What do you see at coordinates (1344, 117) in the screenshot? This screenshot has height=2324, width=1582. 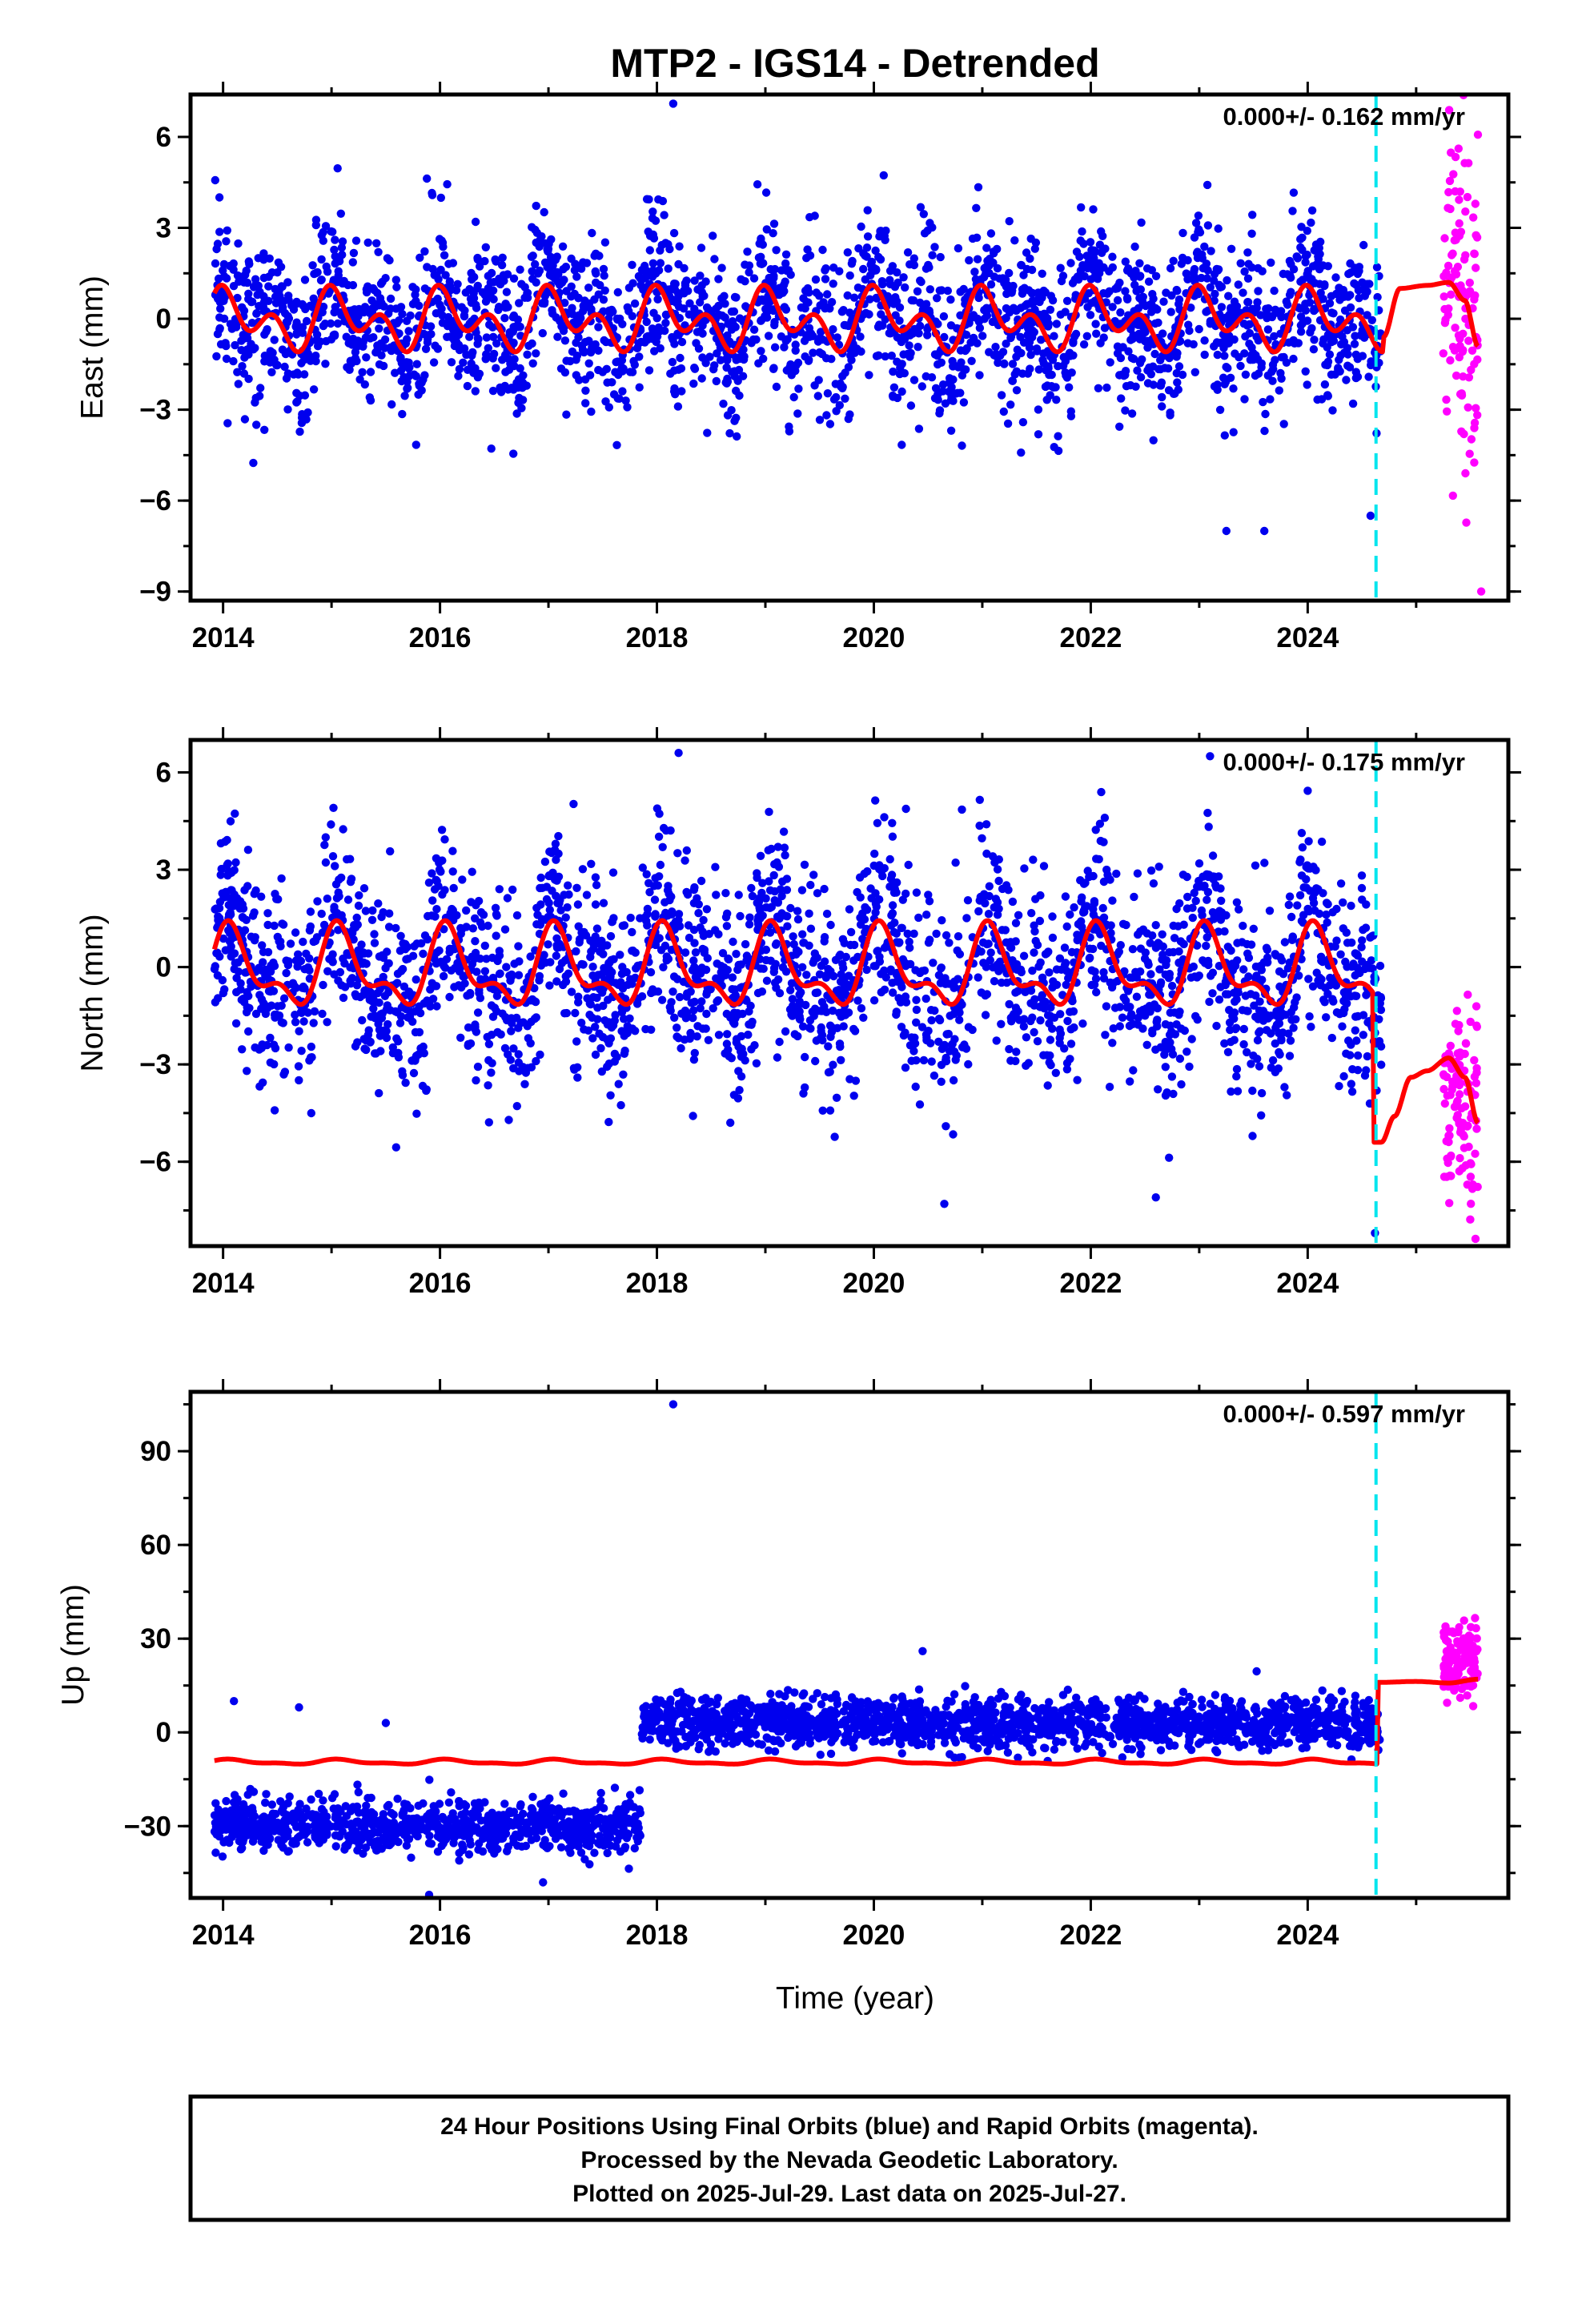 I see `rate-annotation: 0.000+/- 0.162 mm/yr` at bounding box center [1344, 117].